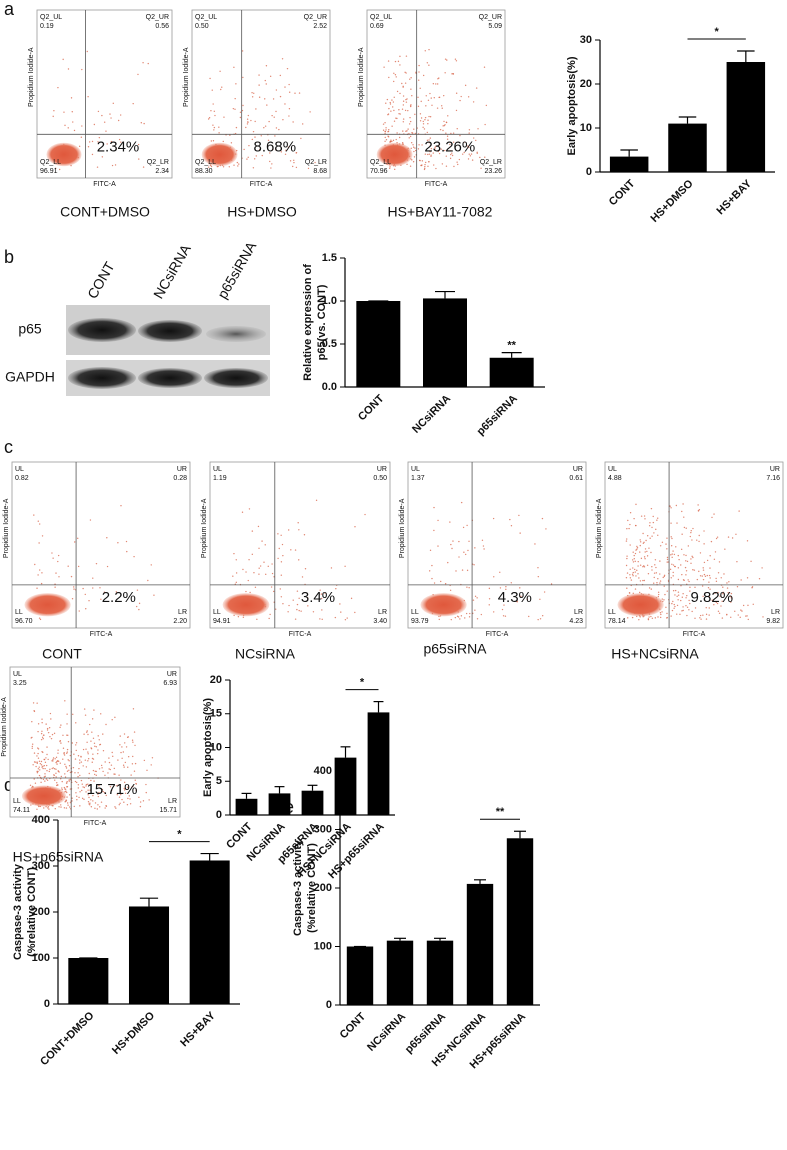  What do you see at coordinates (431, 414) in the screenshot?
I see `x-tick-label: NCsiRNA` at bounding box center [431, 414].